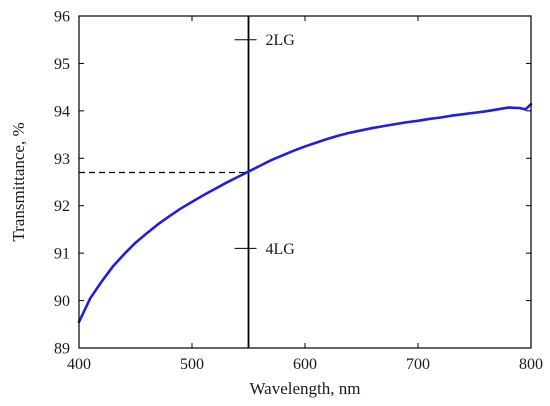  What do you see at coordinates (531, 364) in the screenshot?
I see `x-tick-label: 800` at bounding box center [531, 364].